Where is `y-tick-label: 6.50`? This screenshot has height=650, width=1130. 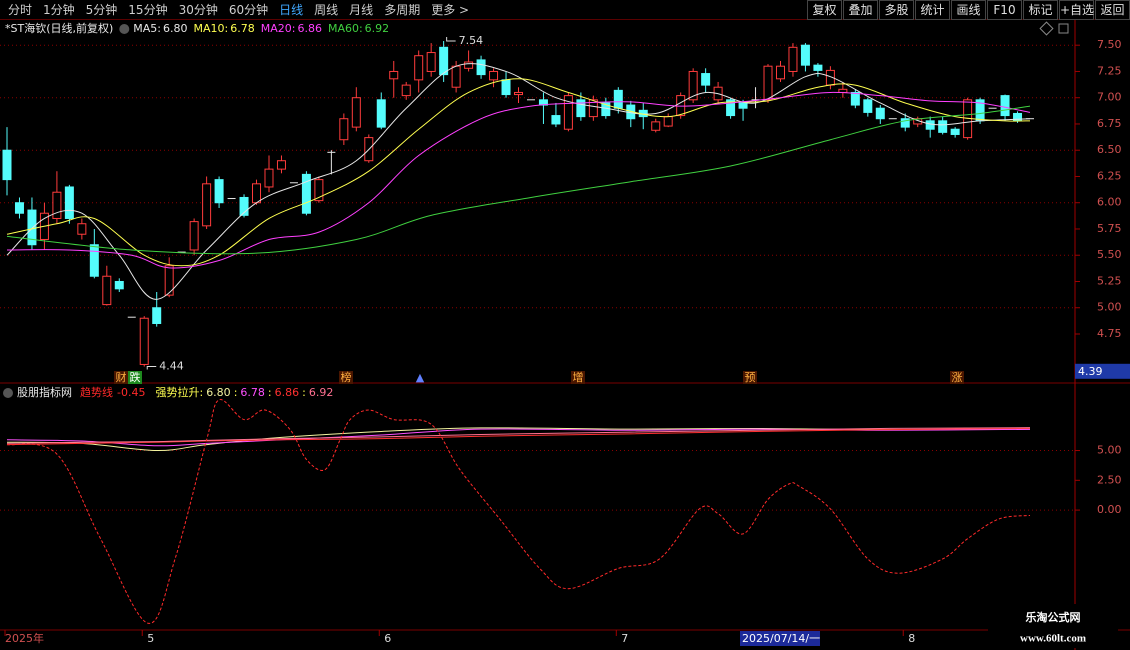 y-tick-label: 6.50 is located at coordinates (1109, 149).